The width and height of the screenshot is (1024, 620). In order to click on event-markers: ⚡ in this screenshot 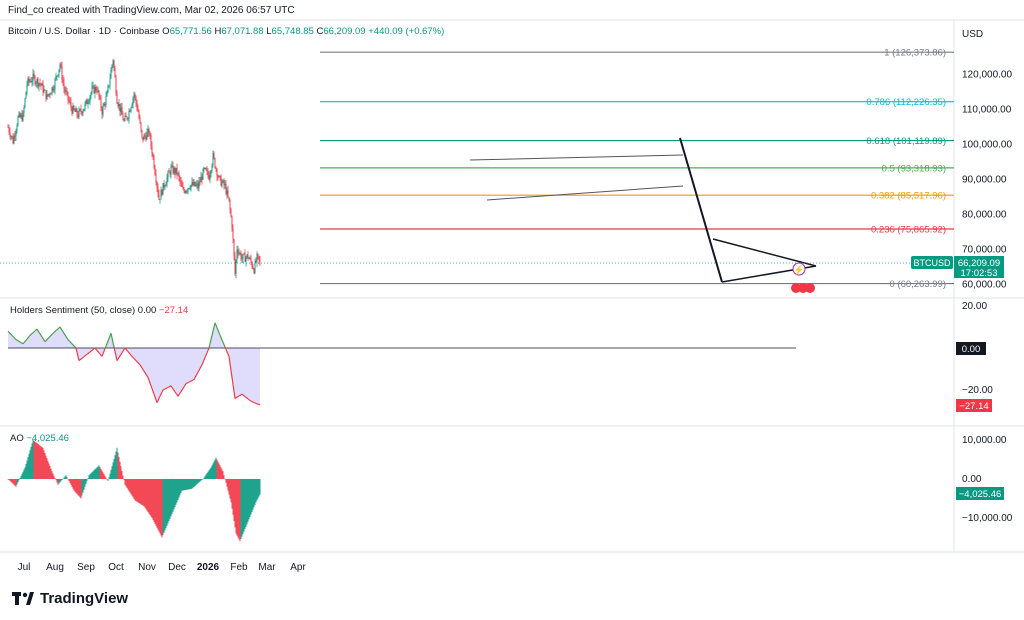, I will do `click(803, 277)`.